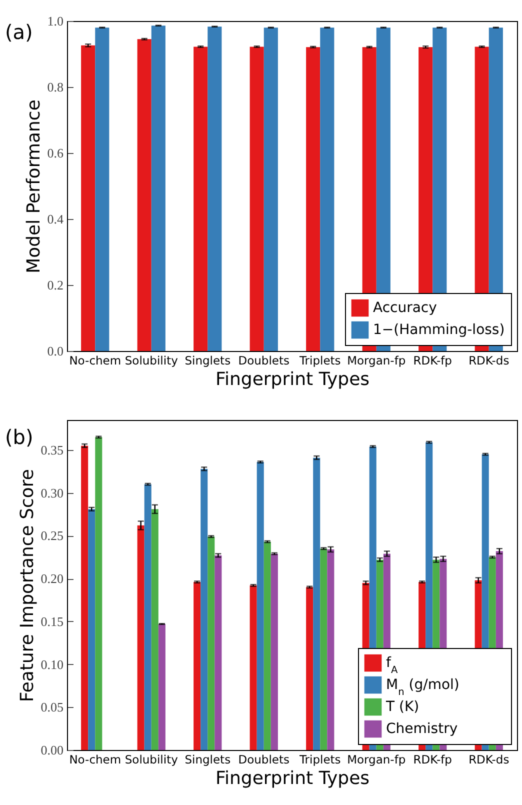 Image resolution: width=522 pixels, height=805 pixels. Describe the element at coordinates (55, 21) in the screenshot. I see `y-tick-label: 1.0` at that location.